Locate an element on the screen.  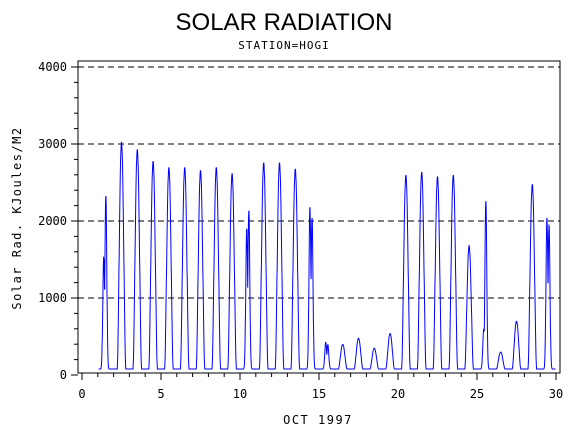
y-axis-label: Solar Rad. KJoules/M2 is located at coordinates (17, 217).